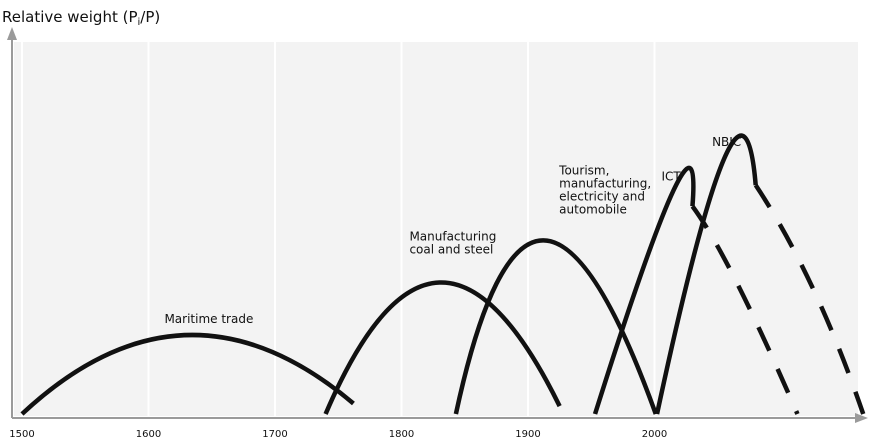 The height and width of the screenshot is (440, 872). What do you see at coordinates (452, 237) in the screenshot?
I see `series-label-line: Manufacturing` at bounding box center [452, 237].